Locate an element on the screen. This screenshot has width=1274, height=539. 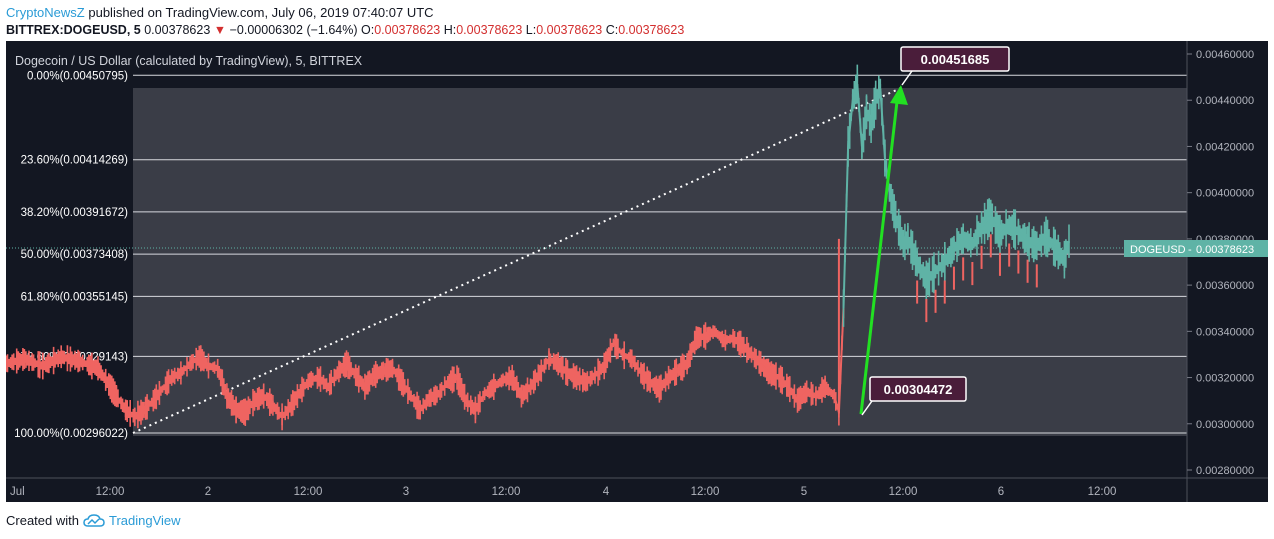
fib-level-label: 38.20%(0.00391672) is located at coordinates (75, 213).